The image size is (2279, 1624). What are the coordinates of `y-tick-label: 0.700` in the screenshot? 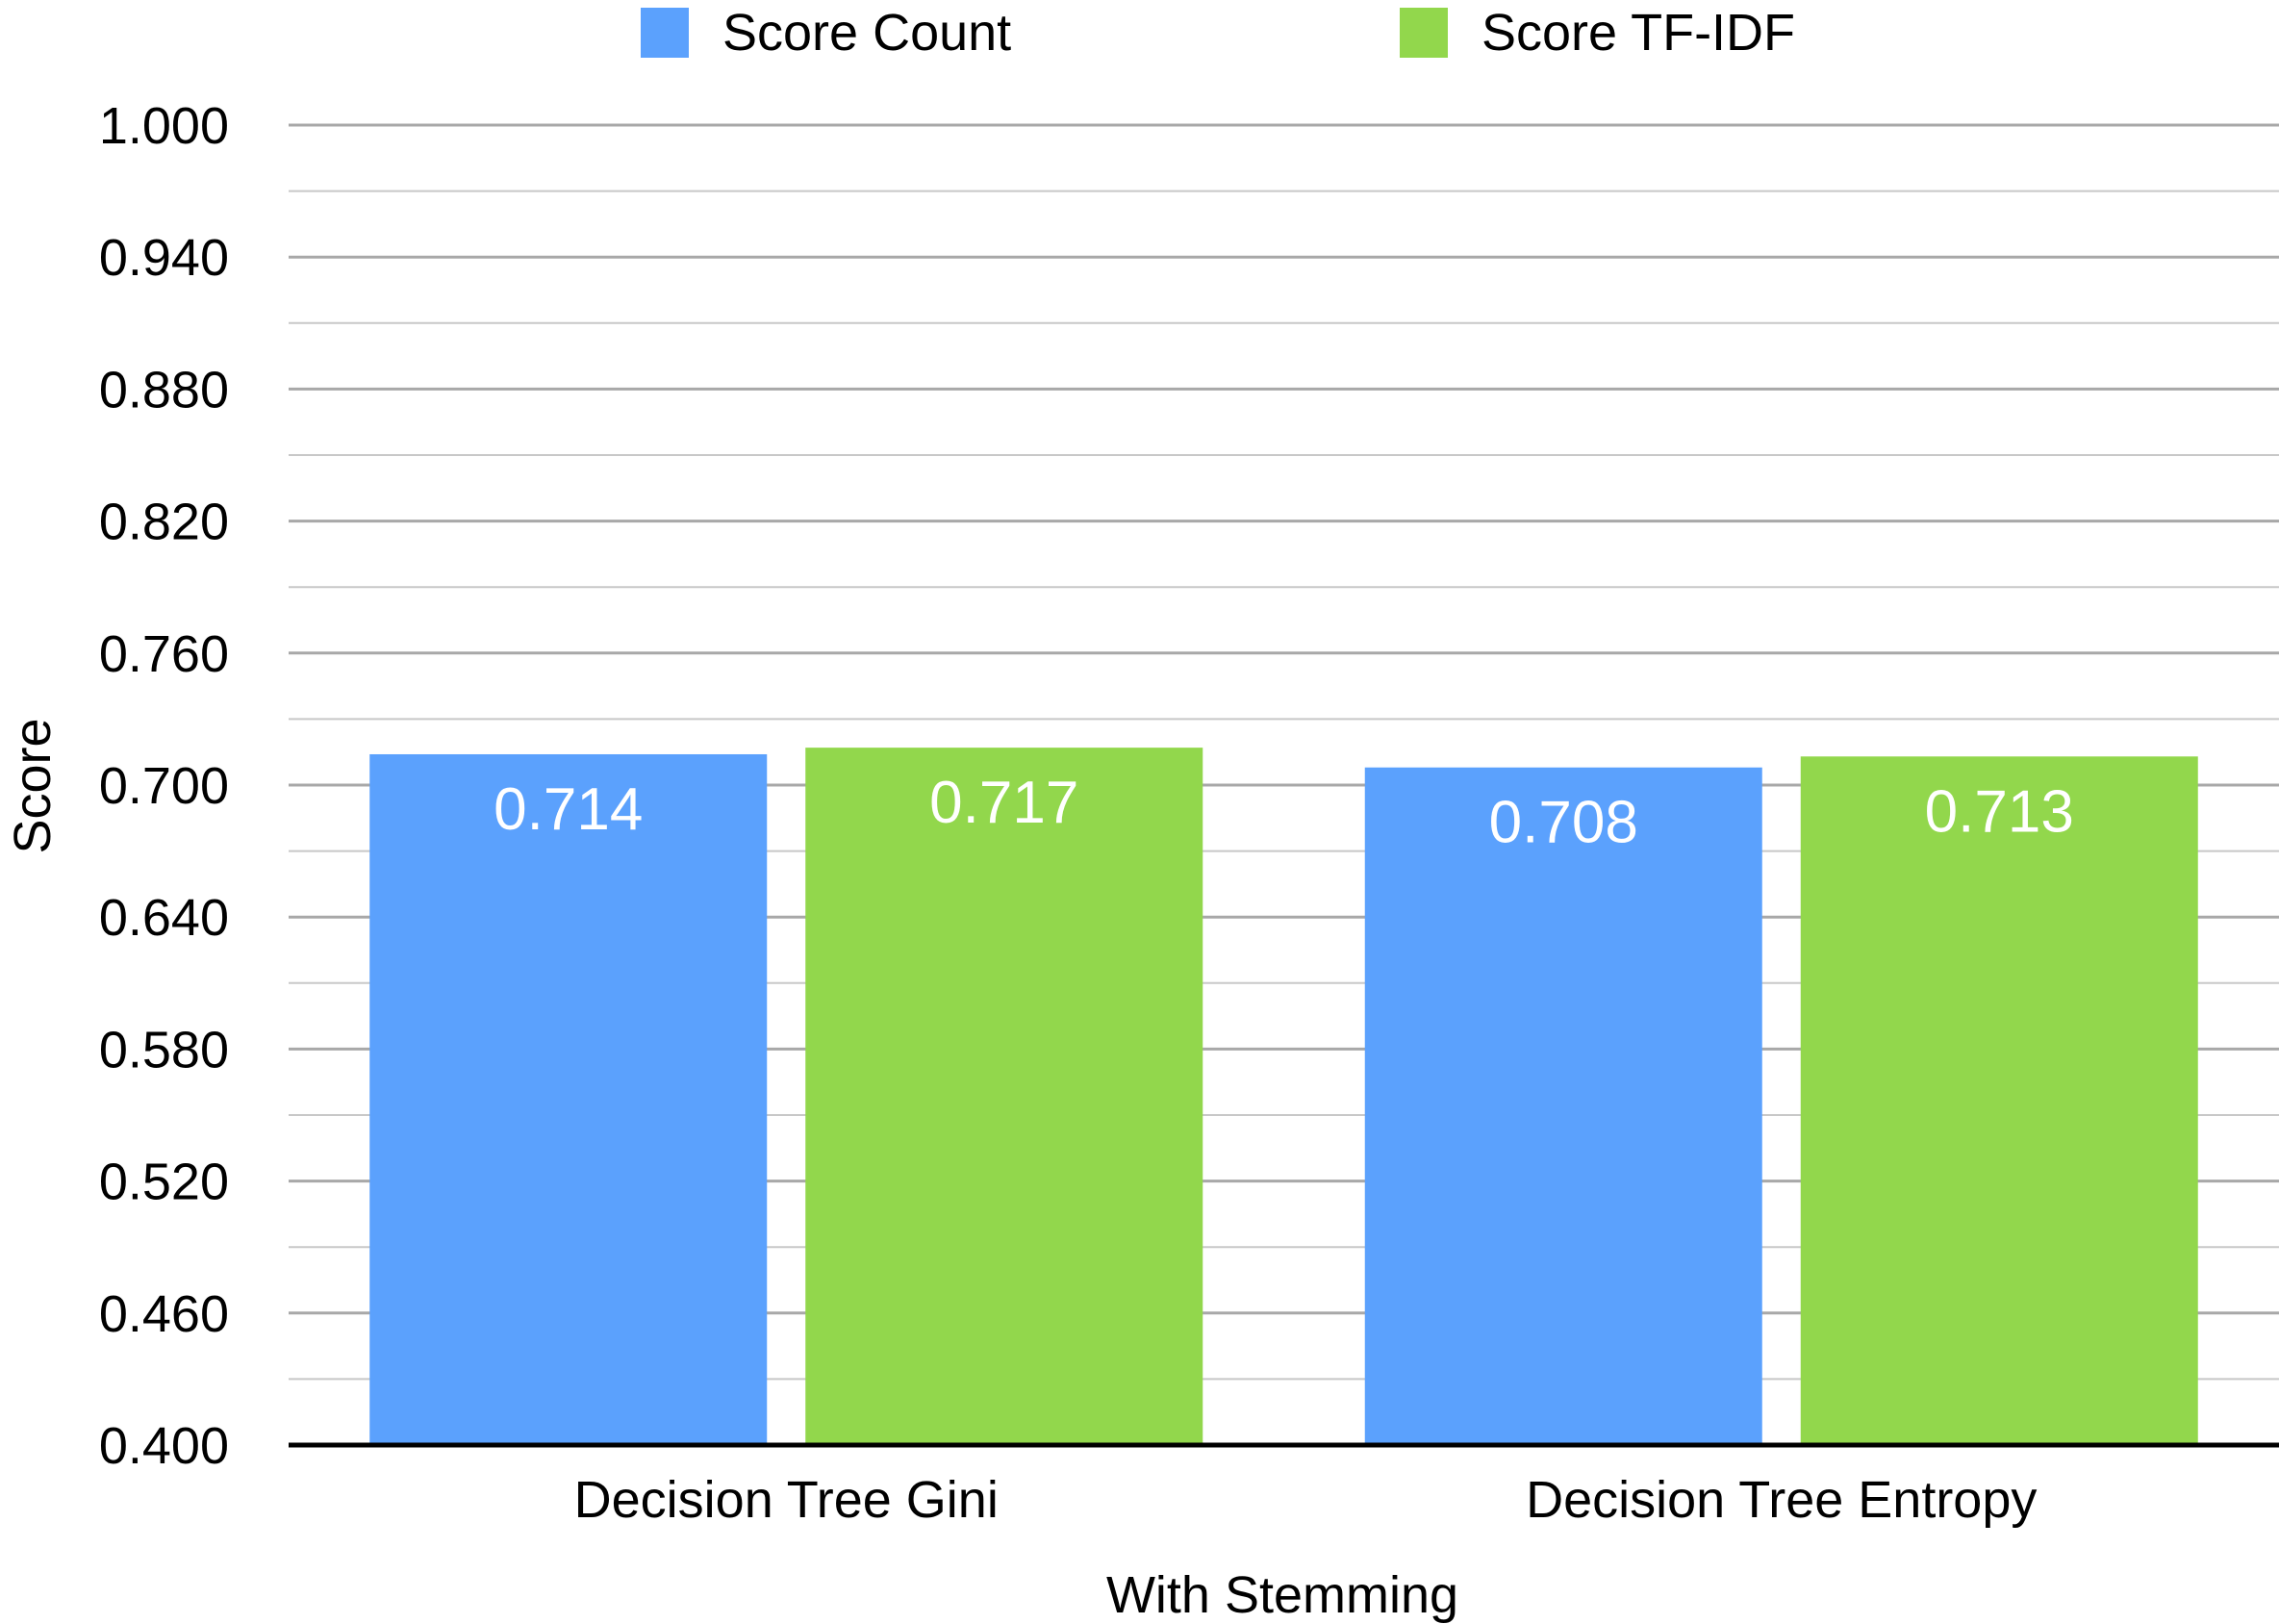 It's located at (164, 786).